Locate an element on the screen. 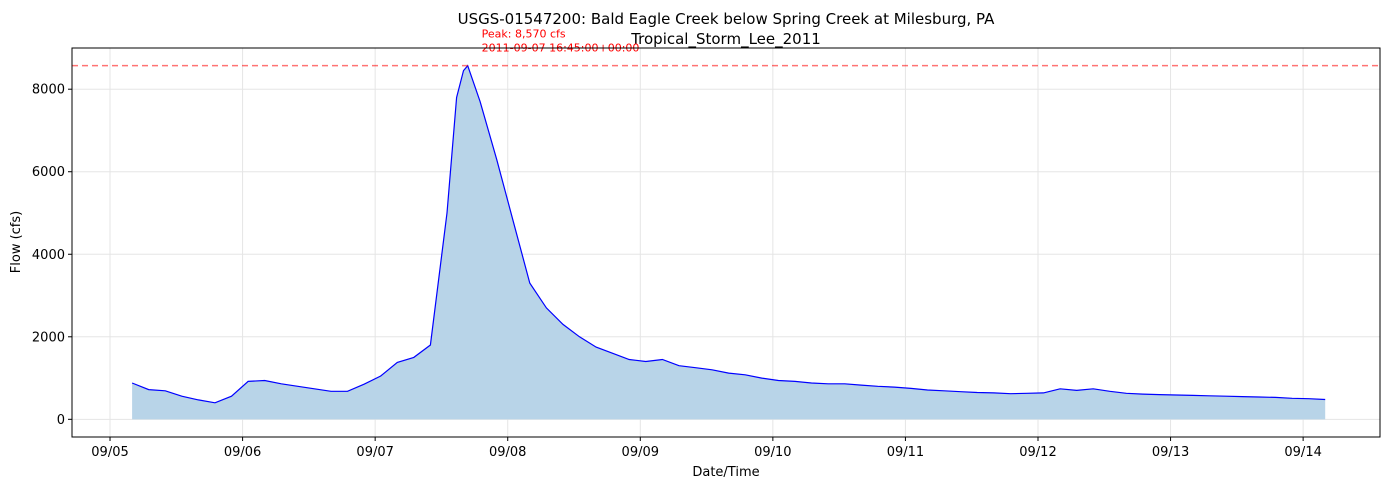  y-tick-label: 6000 is located at coordinates (48, 172).